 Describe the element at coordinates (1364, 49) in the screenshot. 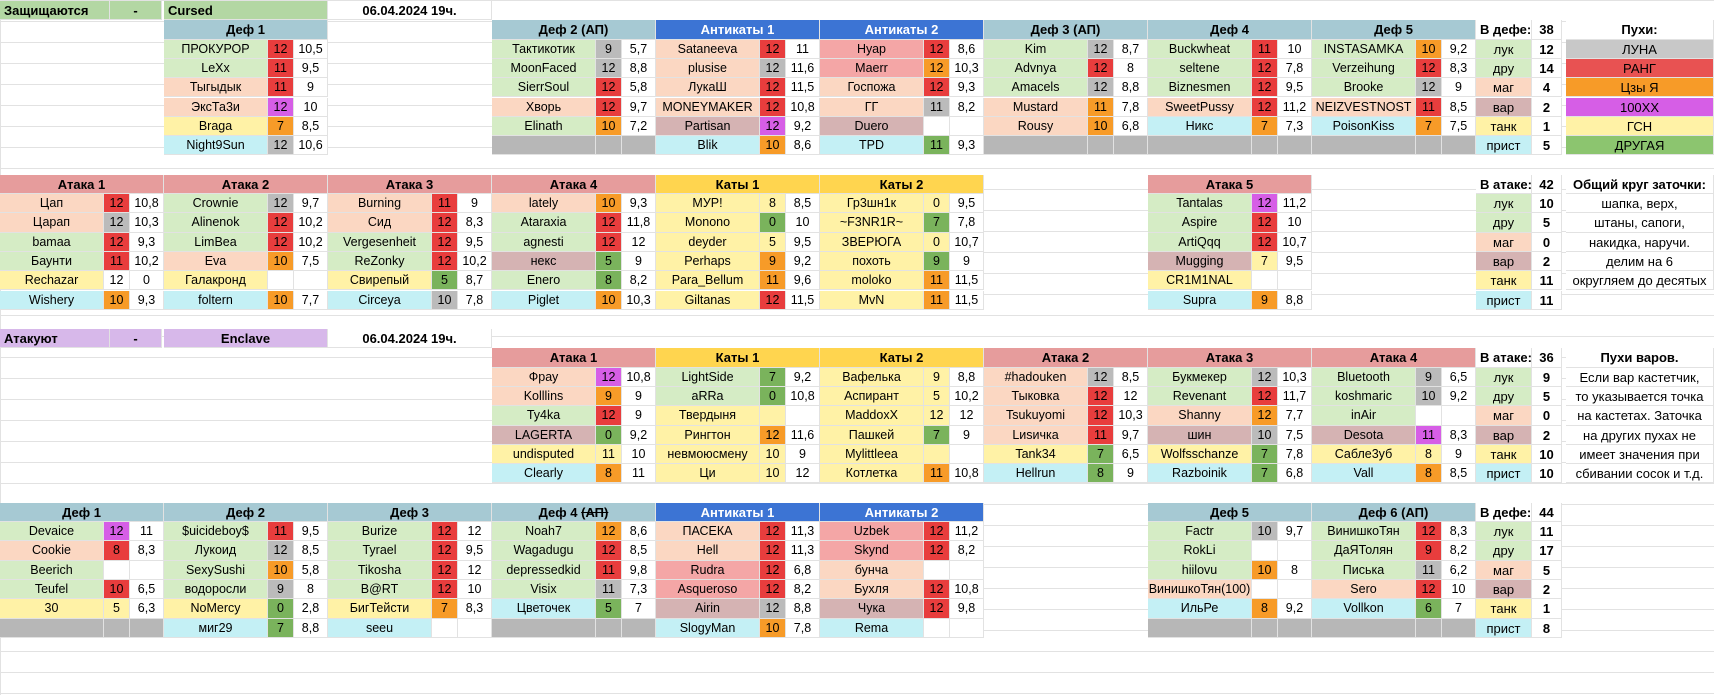

I see `player-name: INSTASAMKA` at that location.